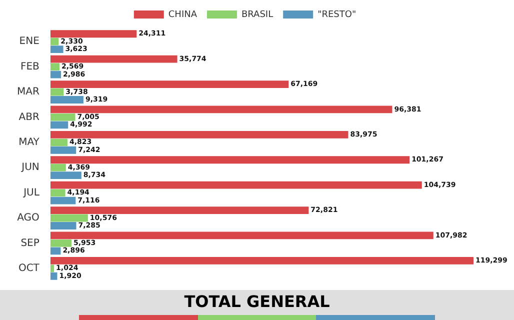 This screenshot has height=320, width=514. Describe the element at coordinates (28, 92) in the screenshot. I see `y-tick-label: MAR` at that location.